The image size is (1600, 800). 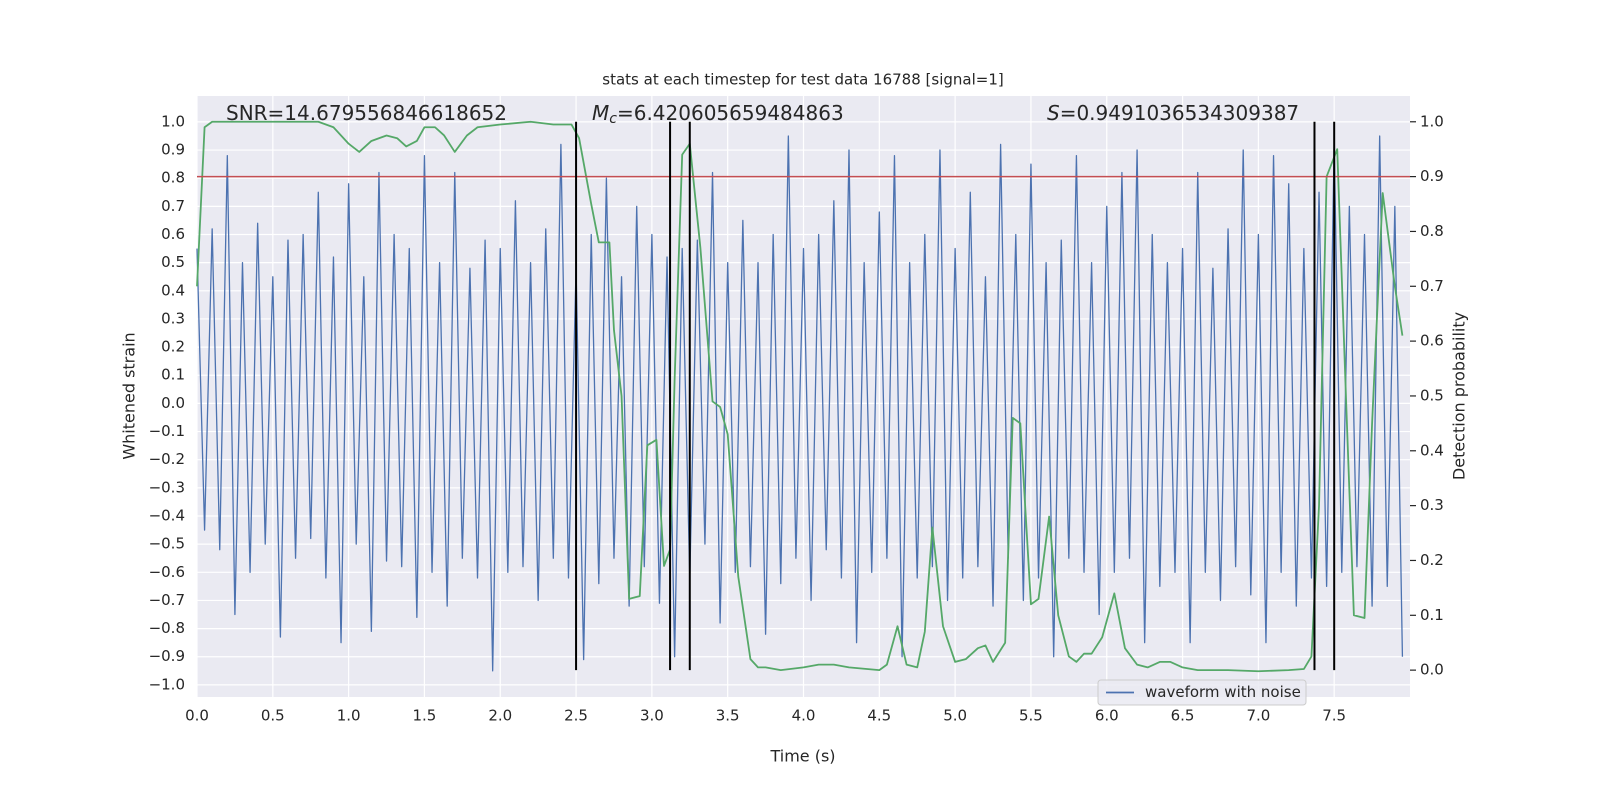 I want to click on y2-tick-label: 1.0, so click(x=1432, y=121).